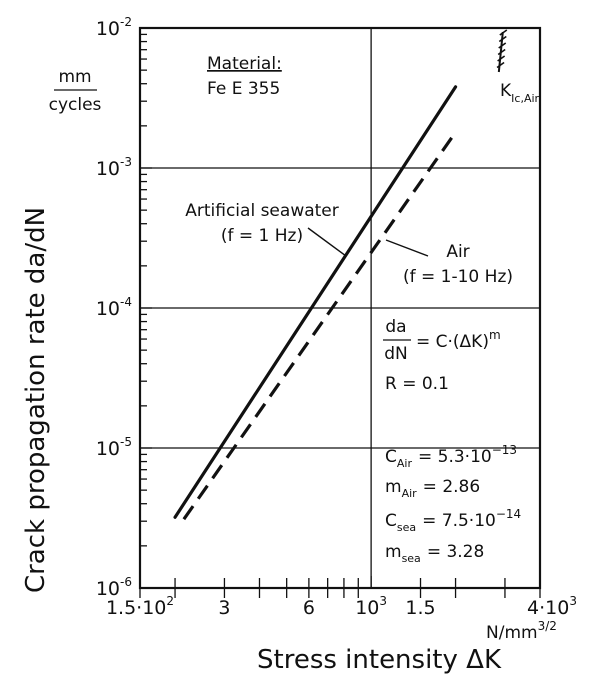  I want to click on formula-numerator: da, so click(395, 327).